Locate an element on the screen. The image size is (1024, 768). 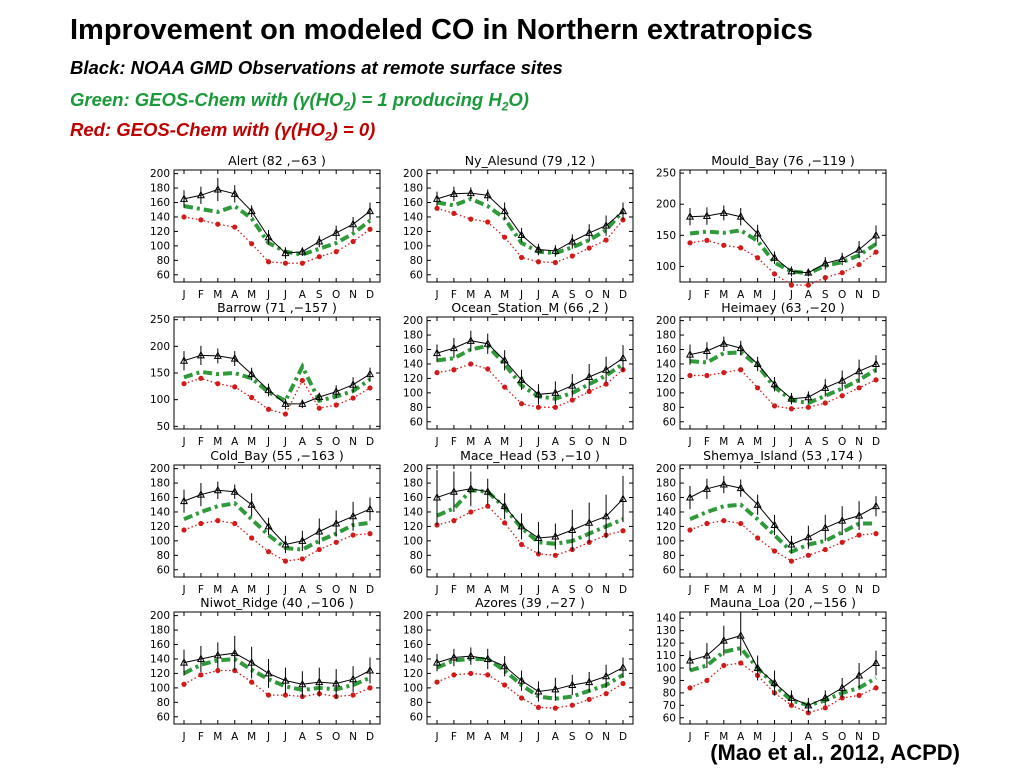
citation: (Mao et al., 2012, ACPD) is located at coordinates (835, 752).